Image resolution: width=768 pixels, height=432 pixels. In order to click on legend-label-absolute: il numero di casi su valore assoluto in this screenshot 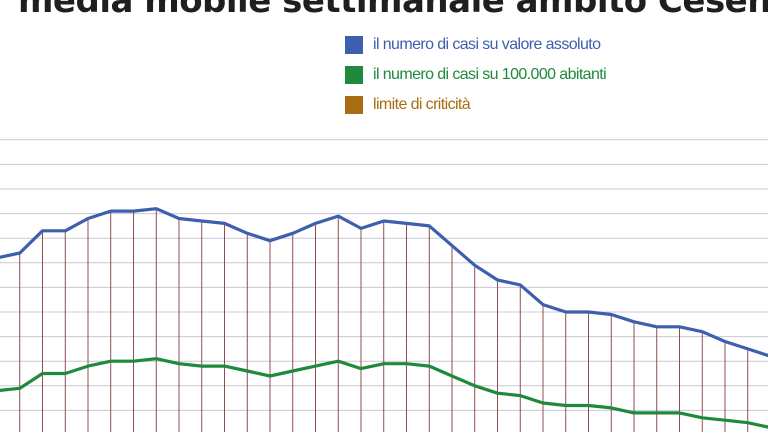, I will do `click(487, 44)`.